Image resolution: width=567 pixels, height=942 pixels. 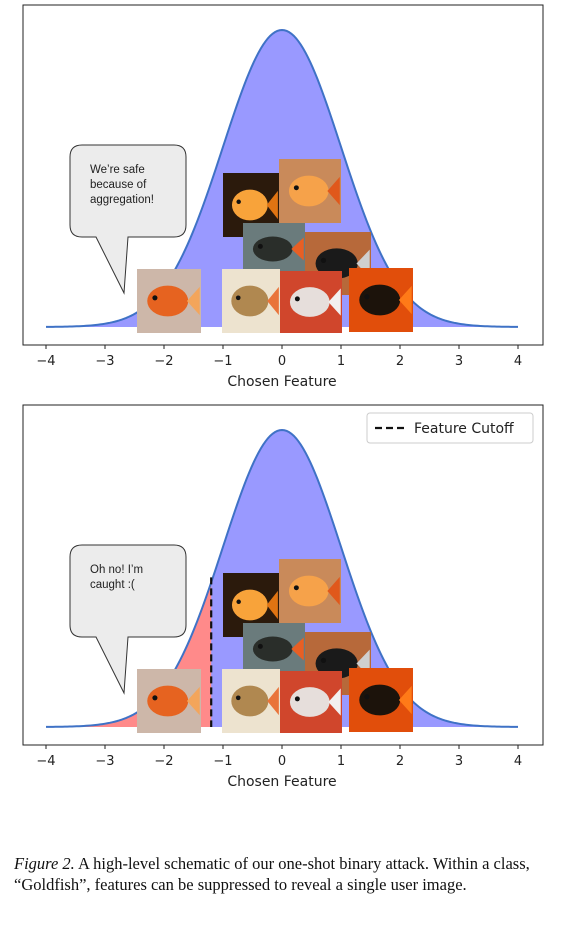 What do you see at coordinates (117, 170) in the screenshot?
I see `speech-bubble-line: We’re safe` at bounding box center [117, 170].